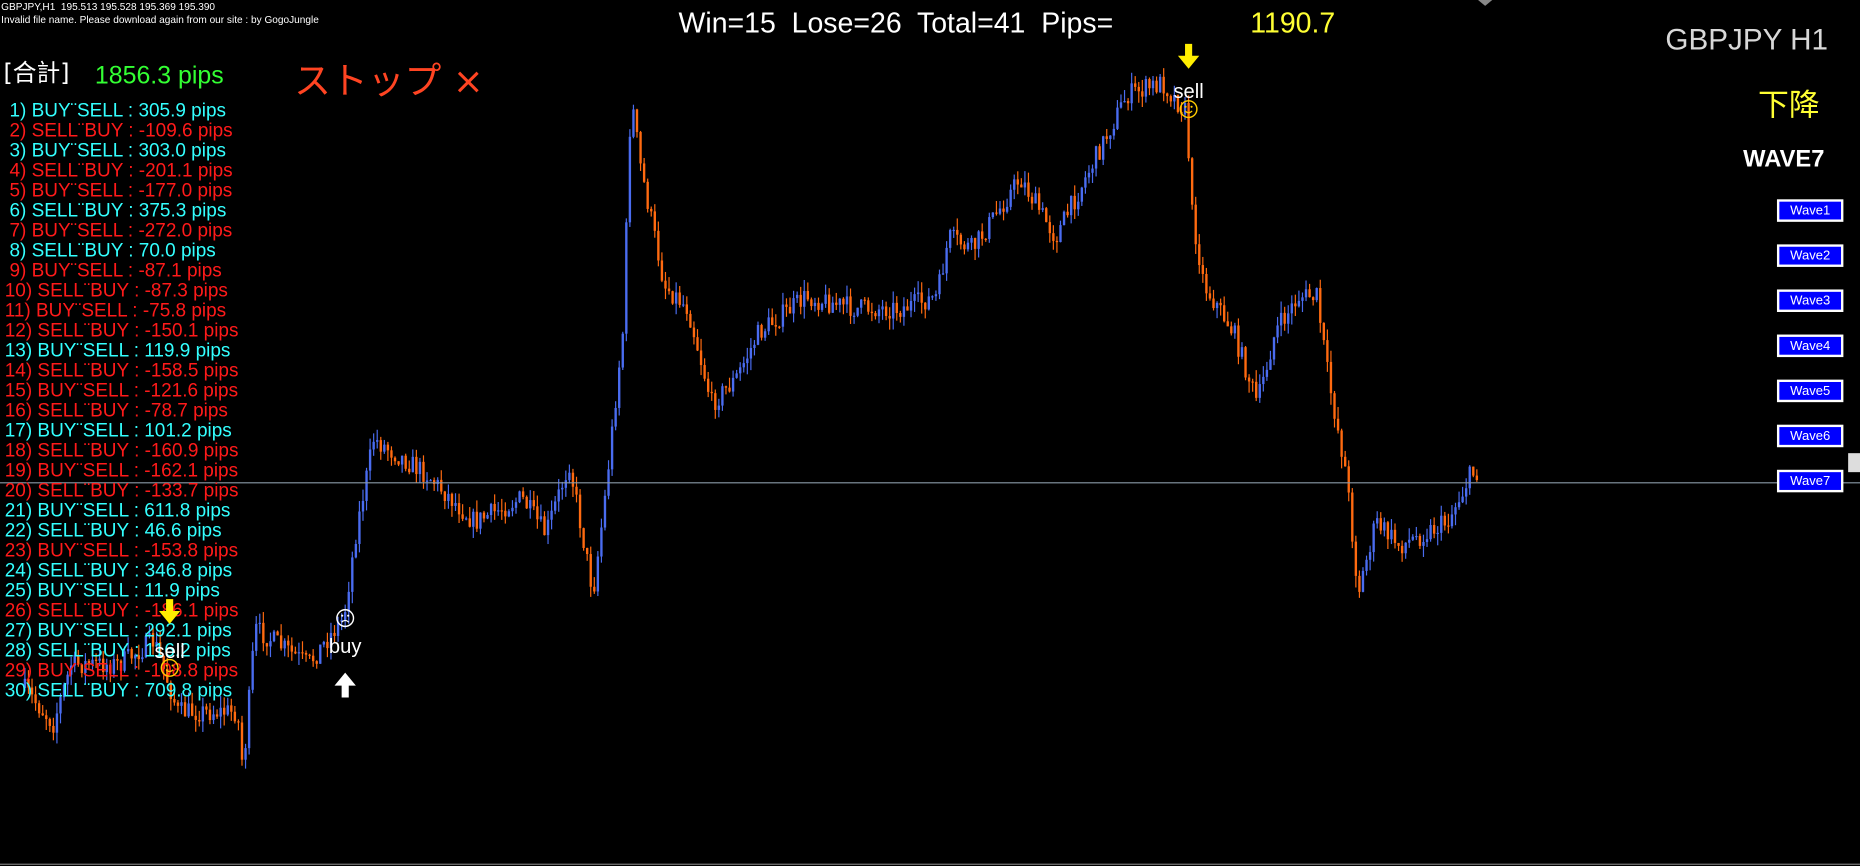 The image size is (1860, 866). What do you see at coordinates (118, 631) in the screenshot?
I see `trade-line: 27) BUY¨SELL : 292.1 pips` at bounding box center [118, 631].